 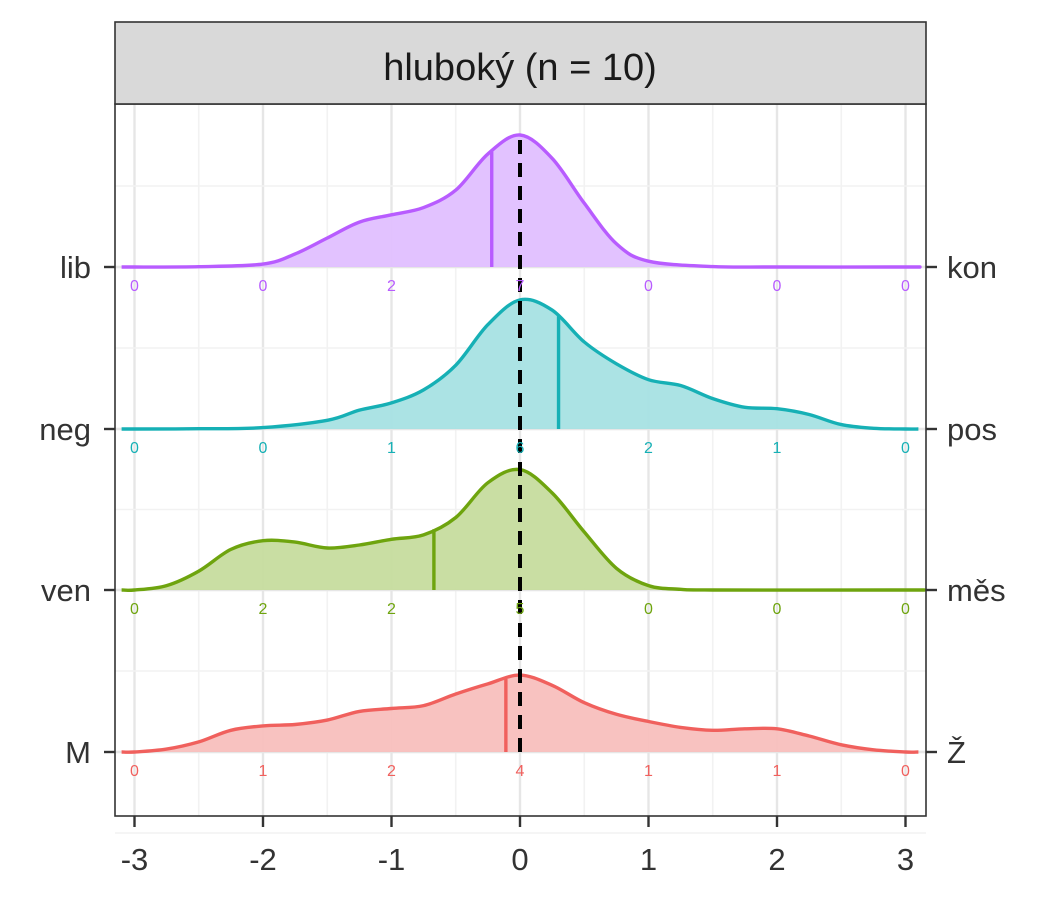 I want to click on x-tick-label: 3, so click(x=905, y=859).